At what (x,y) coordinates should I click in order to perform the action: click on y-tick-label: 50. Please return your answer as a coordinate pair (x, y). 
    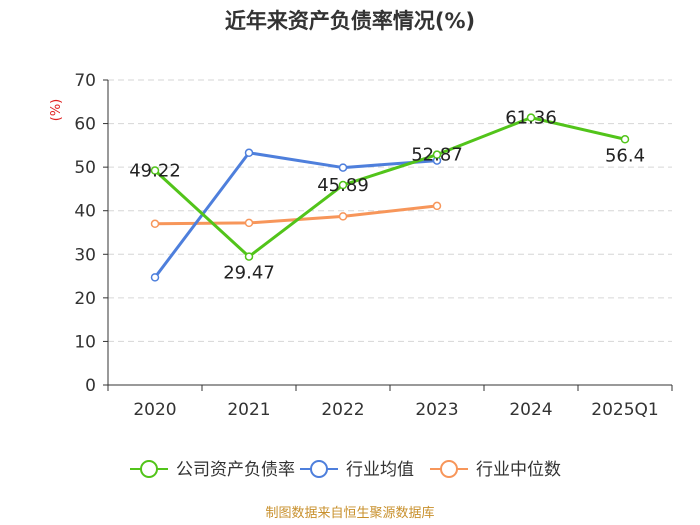
    Looking at the image, I should click on (85, 168).